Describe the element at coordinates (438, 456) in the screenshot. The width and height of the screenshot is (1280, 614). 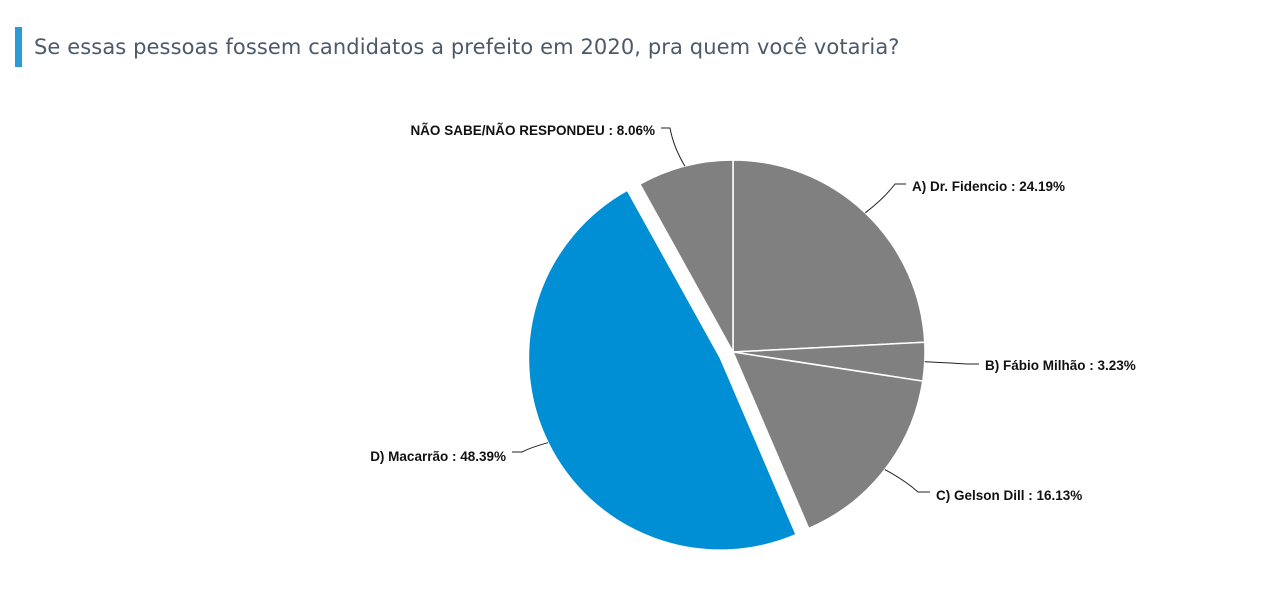
I see `slice-label-d-macarrao: D) Macarrão : 48.39%` at that location.